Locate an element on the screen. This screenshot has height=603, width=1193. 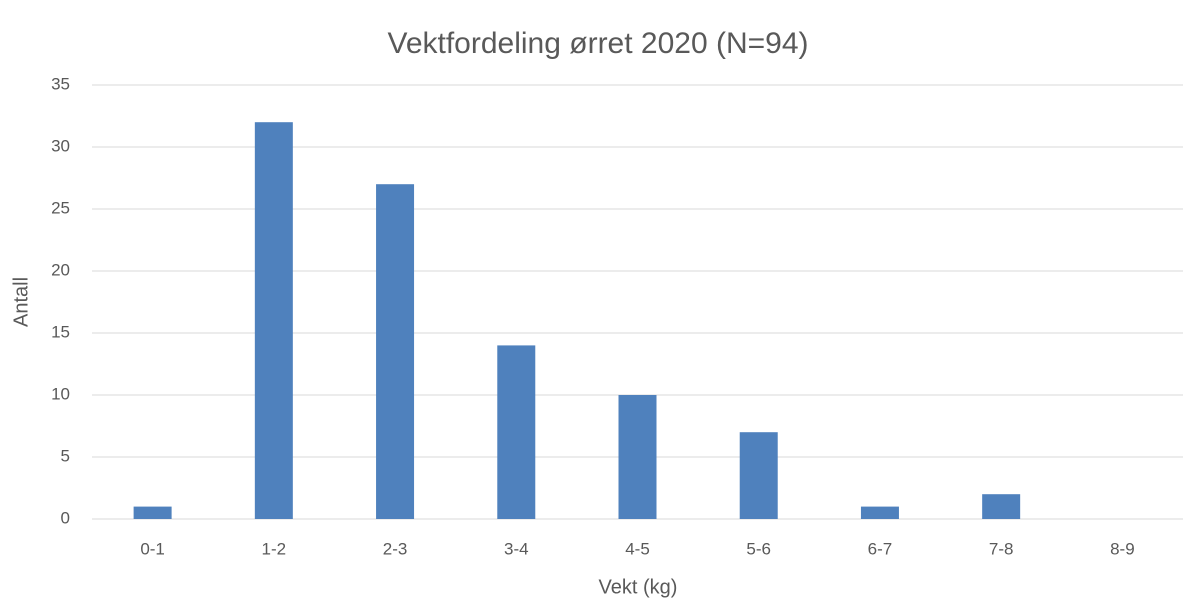
y-tick-label: 10 is located at coordinates (60, 393).